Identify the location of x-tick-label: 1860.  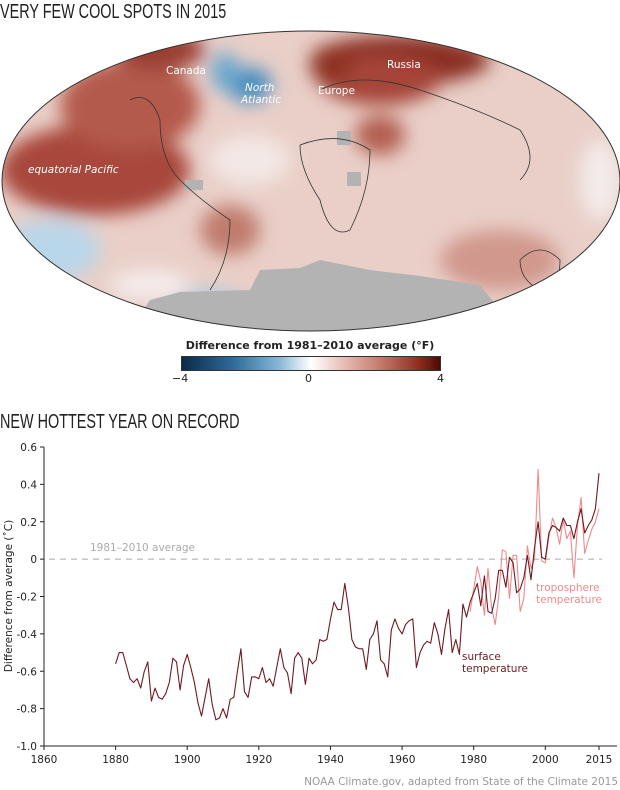
(44, 760).